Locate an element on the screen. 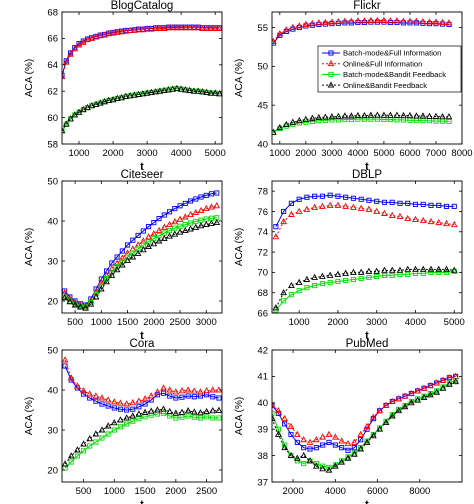 Image resolution: width=474 pixels, height=504 pixels. legend-label: Online&Full Information is located at coordinates (382, 63).